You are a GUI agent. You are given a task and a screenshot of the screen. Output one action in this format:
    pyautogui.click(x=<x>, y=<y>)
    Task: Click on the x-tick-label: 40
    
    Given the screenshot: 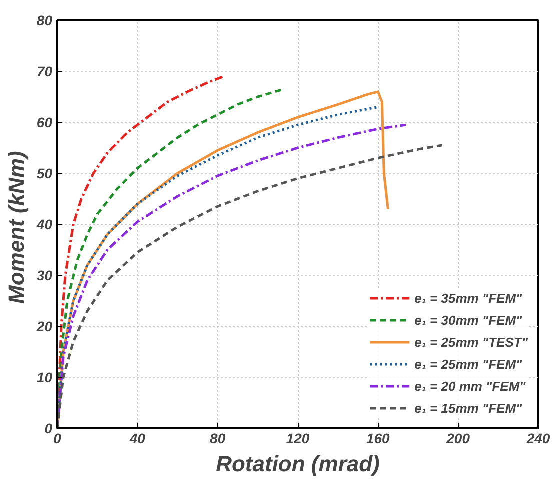 What is the action you would take?
    pyautogui.click(x=137, y=438)
    